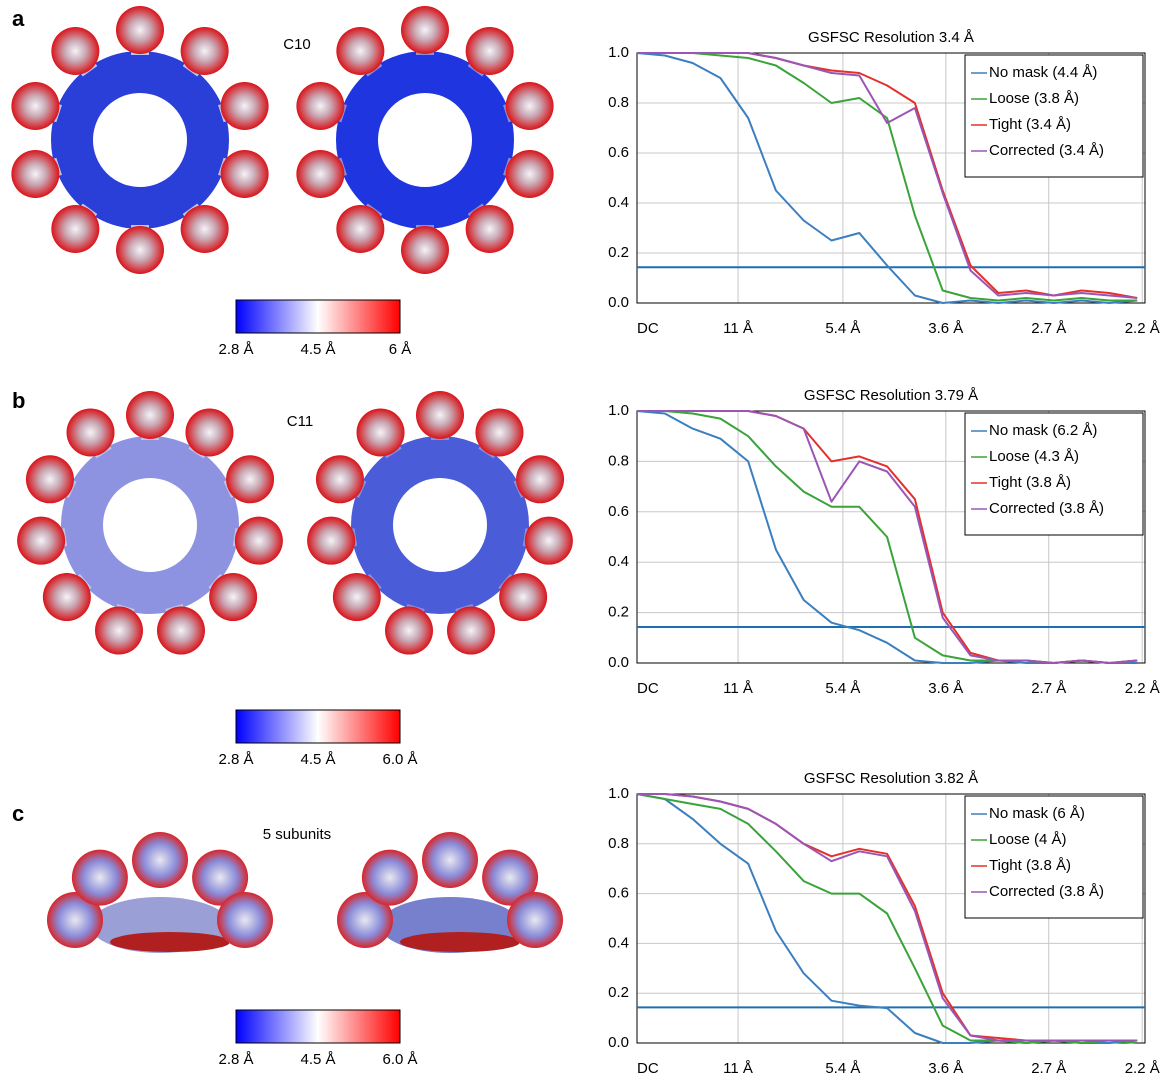 The image size is (1172, 1081). Describe the element at coordinates (945, 328) in the screenshot. I see `x-tick-label: 3.6 Å` at that location.